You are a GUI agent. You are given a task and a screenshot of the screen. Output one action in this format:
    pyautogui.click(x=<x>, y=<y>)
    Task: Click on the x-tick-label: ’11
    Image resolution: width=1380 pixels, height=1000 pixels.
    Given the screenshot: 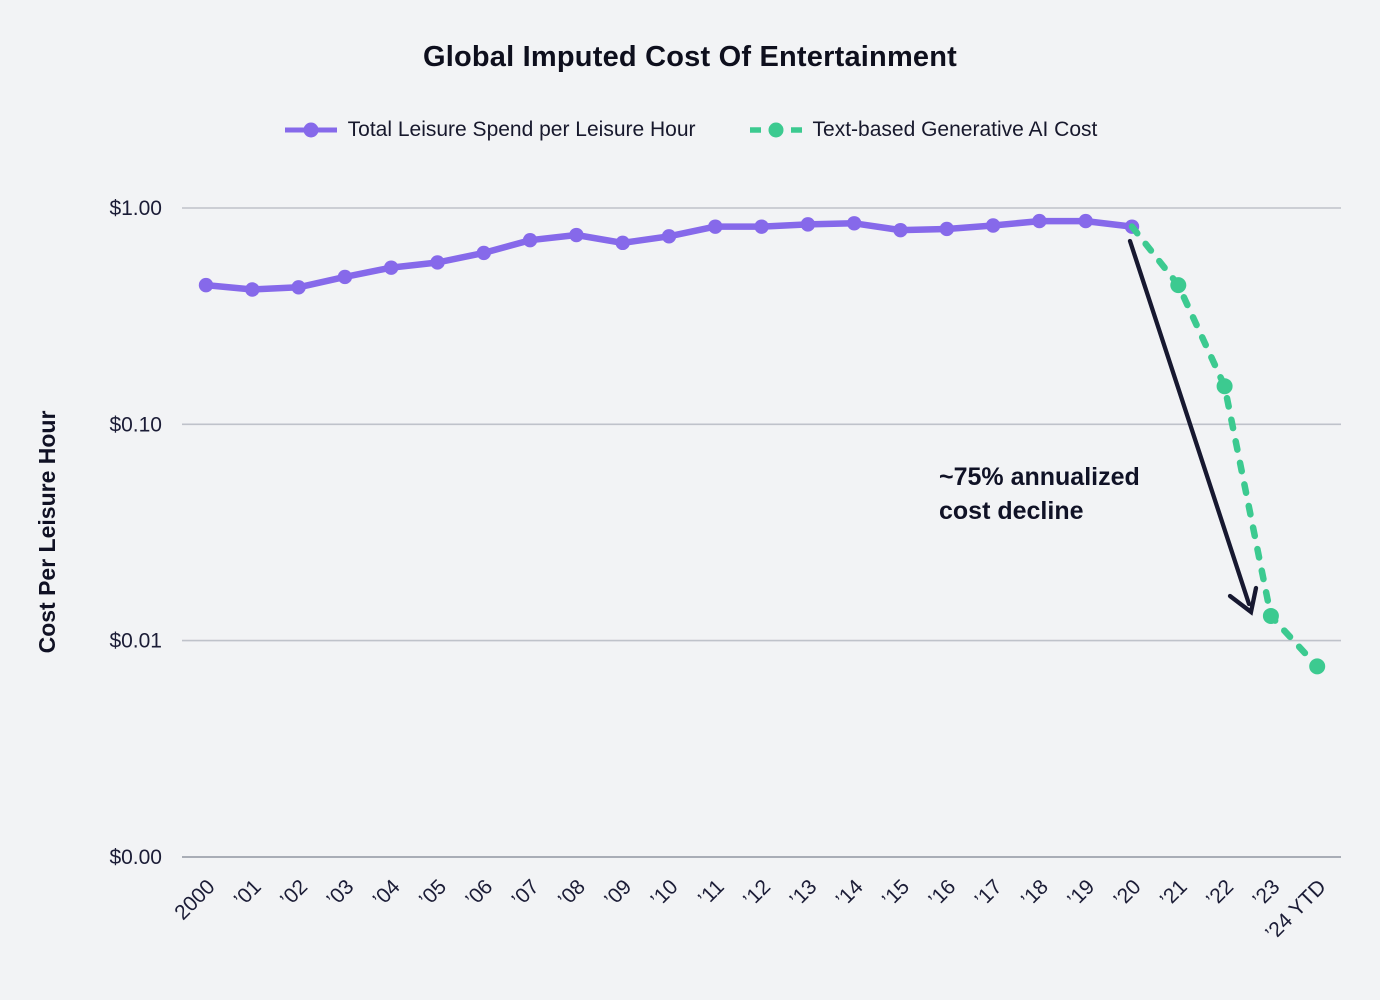 What is the action you would take?
    pyautogui.click(x=711, y=892)
    